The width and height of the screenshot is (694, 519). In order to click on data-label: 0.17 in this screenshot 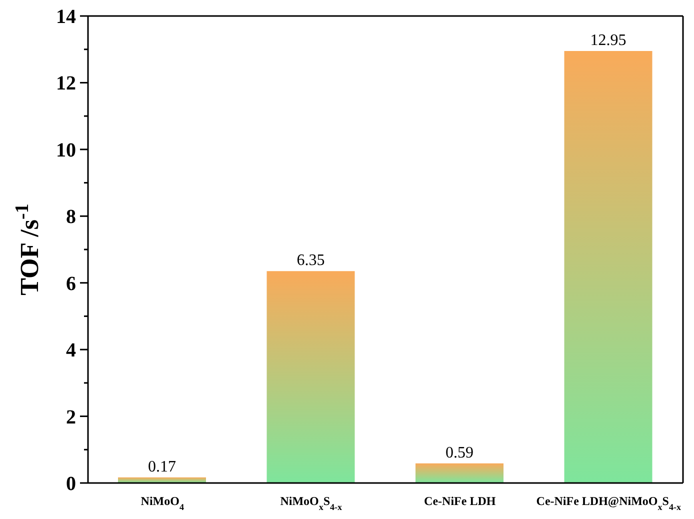, I will do `click(162, 467)`.